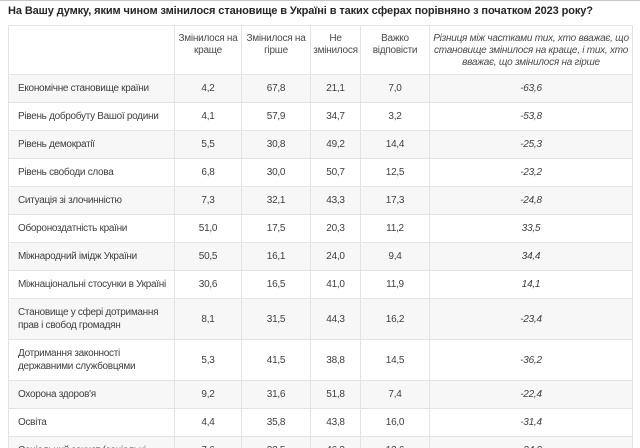 Image resolution: width=640 pixels, height=448 pixels. What do you see at coordinates (335, 144) in the screenshot?
I see `value-not-changed: 49,2` at bounding box center [335, 144].